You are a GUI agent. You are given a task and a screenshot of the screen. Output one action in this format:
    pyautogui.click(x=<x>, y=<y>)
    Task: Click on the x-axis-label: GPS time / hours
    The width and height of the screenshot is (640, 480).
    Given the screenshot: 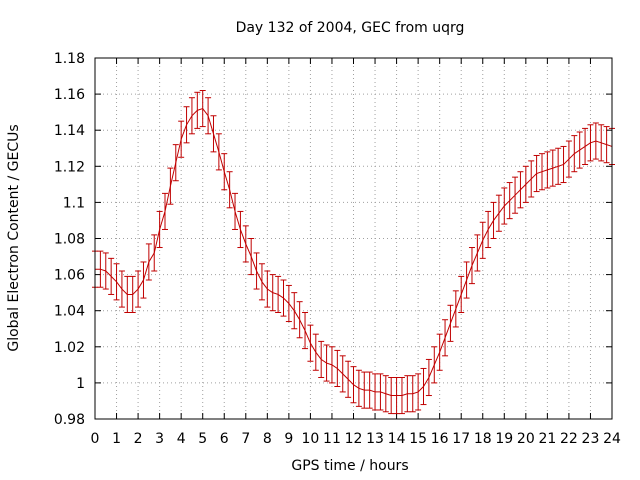 What is the action you would take?
    pyautogui.click(x=349, y=466)
    